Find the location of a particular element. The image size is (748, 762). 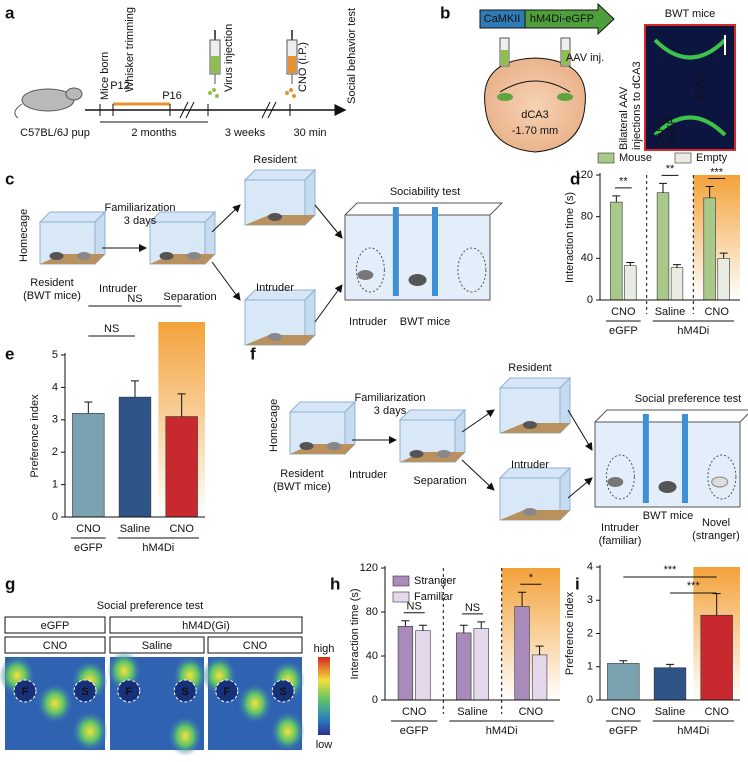

y-tick-label: 80 is located at coordinates (372, 612).